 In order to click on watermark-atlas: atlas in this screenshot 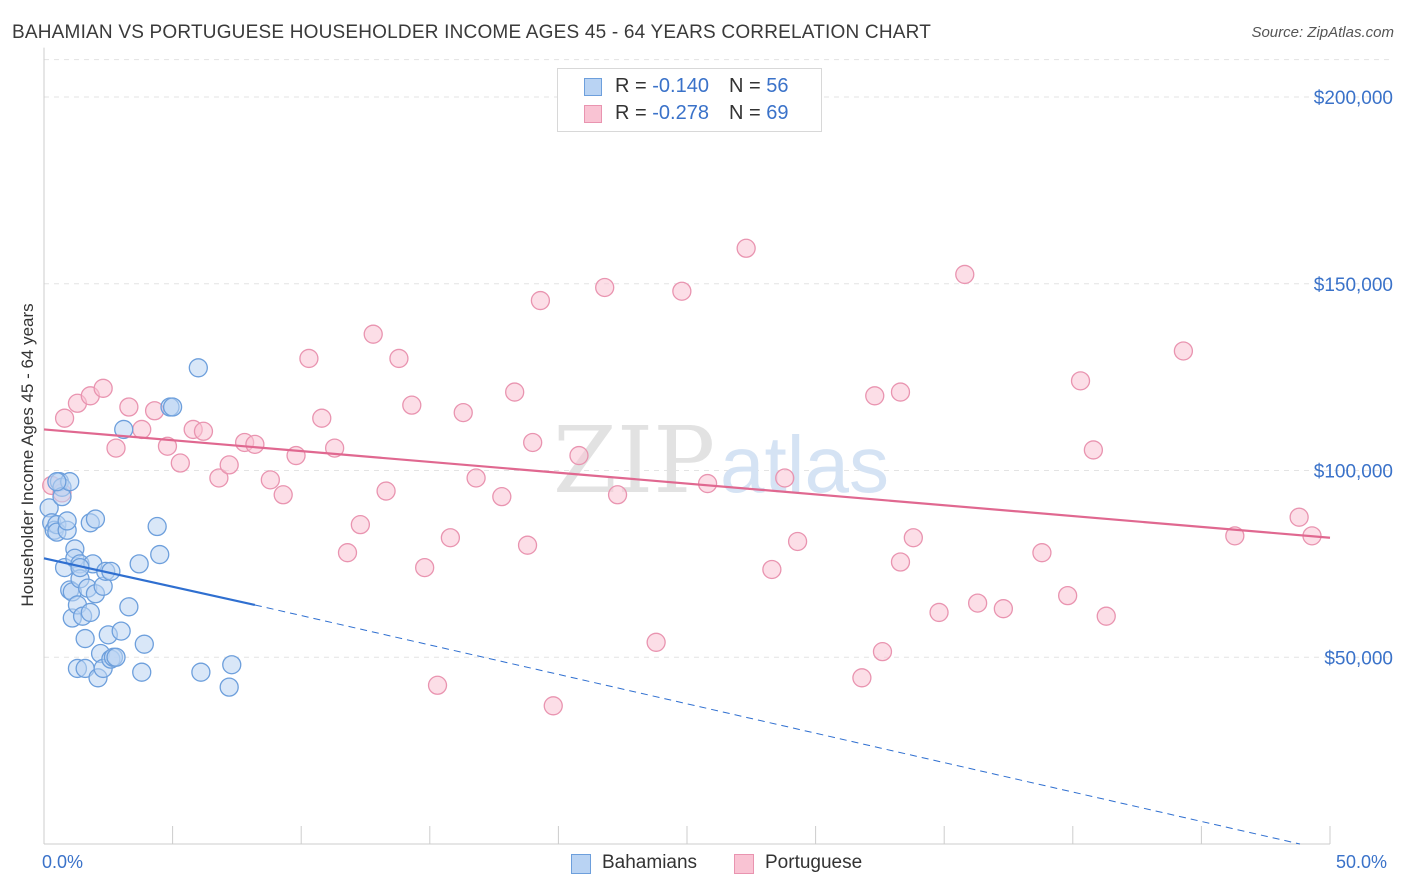, I will do `click(804, 464)`.